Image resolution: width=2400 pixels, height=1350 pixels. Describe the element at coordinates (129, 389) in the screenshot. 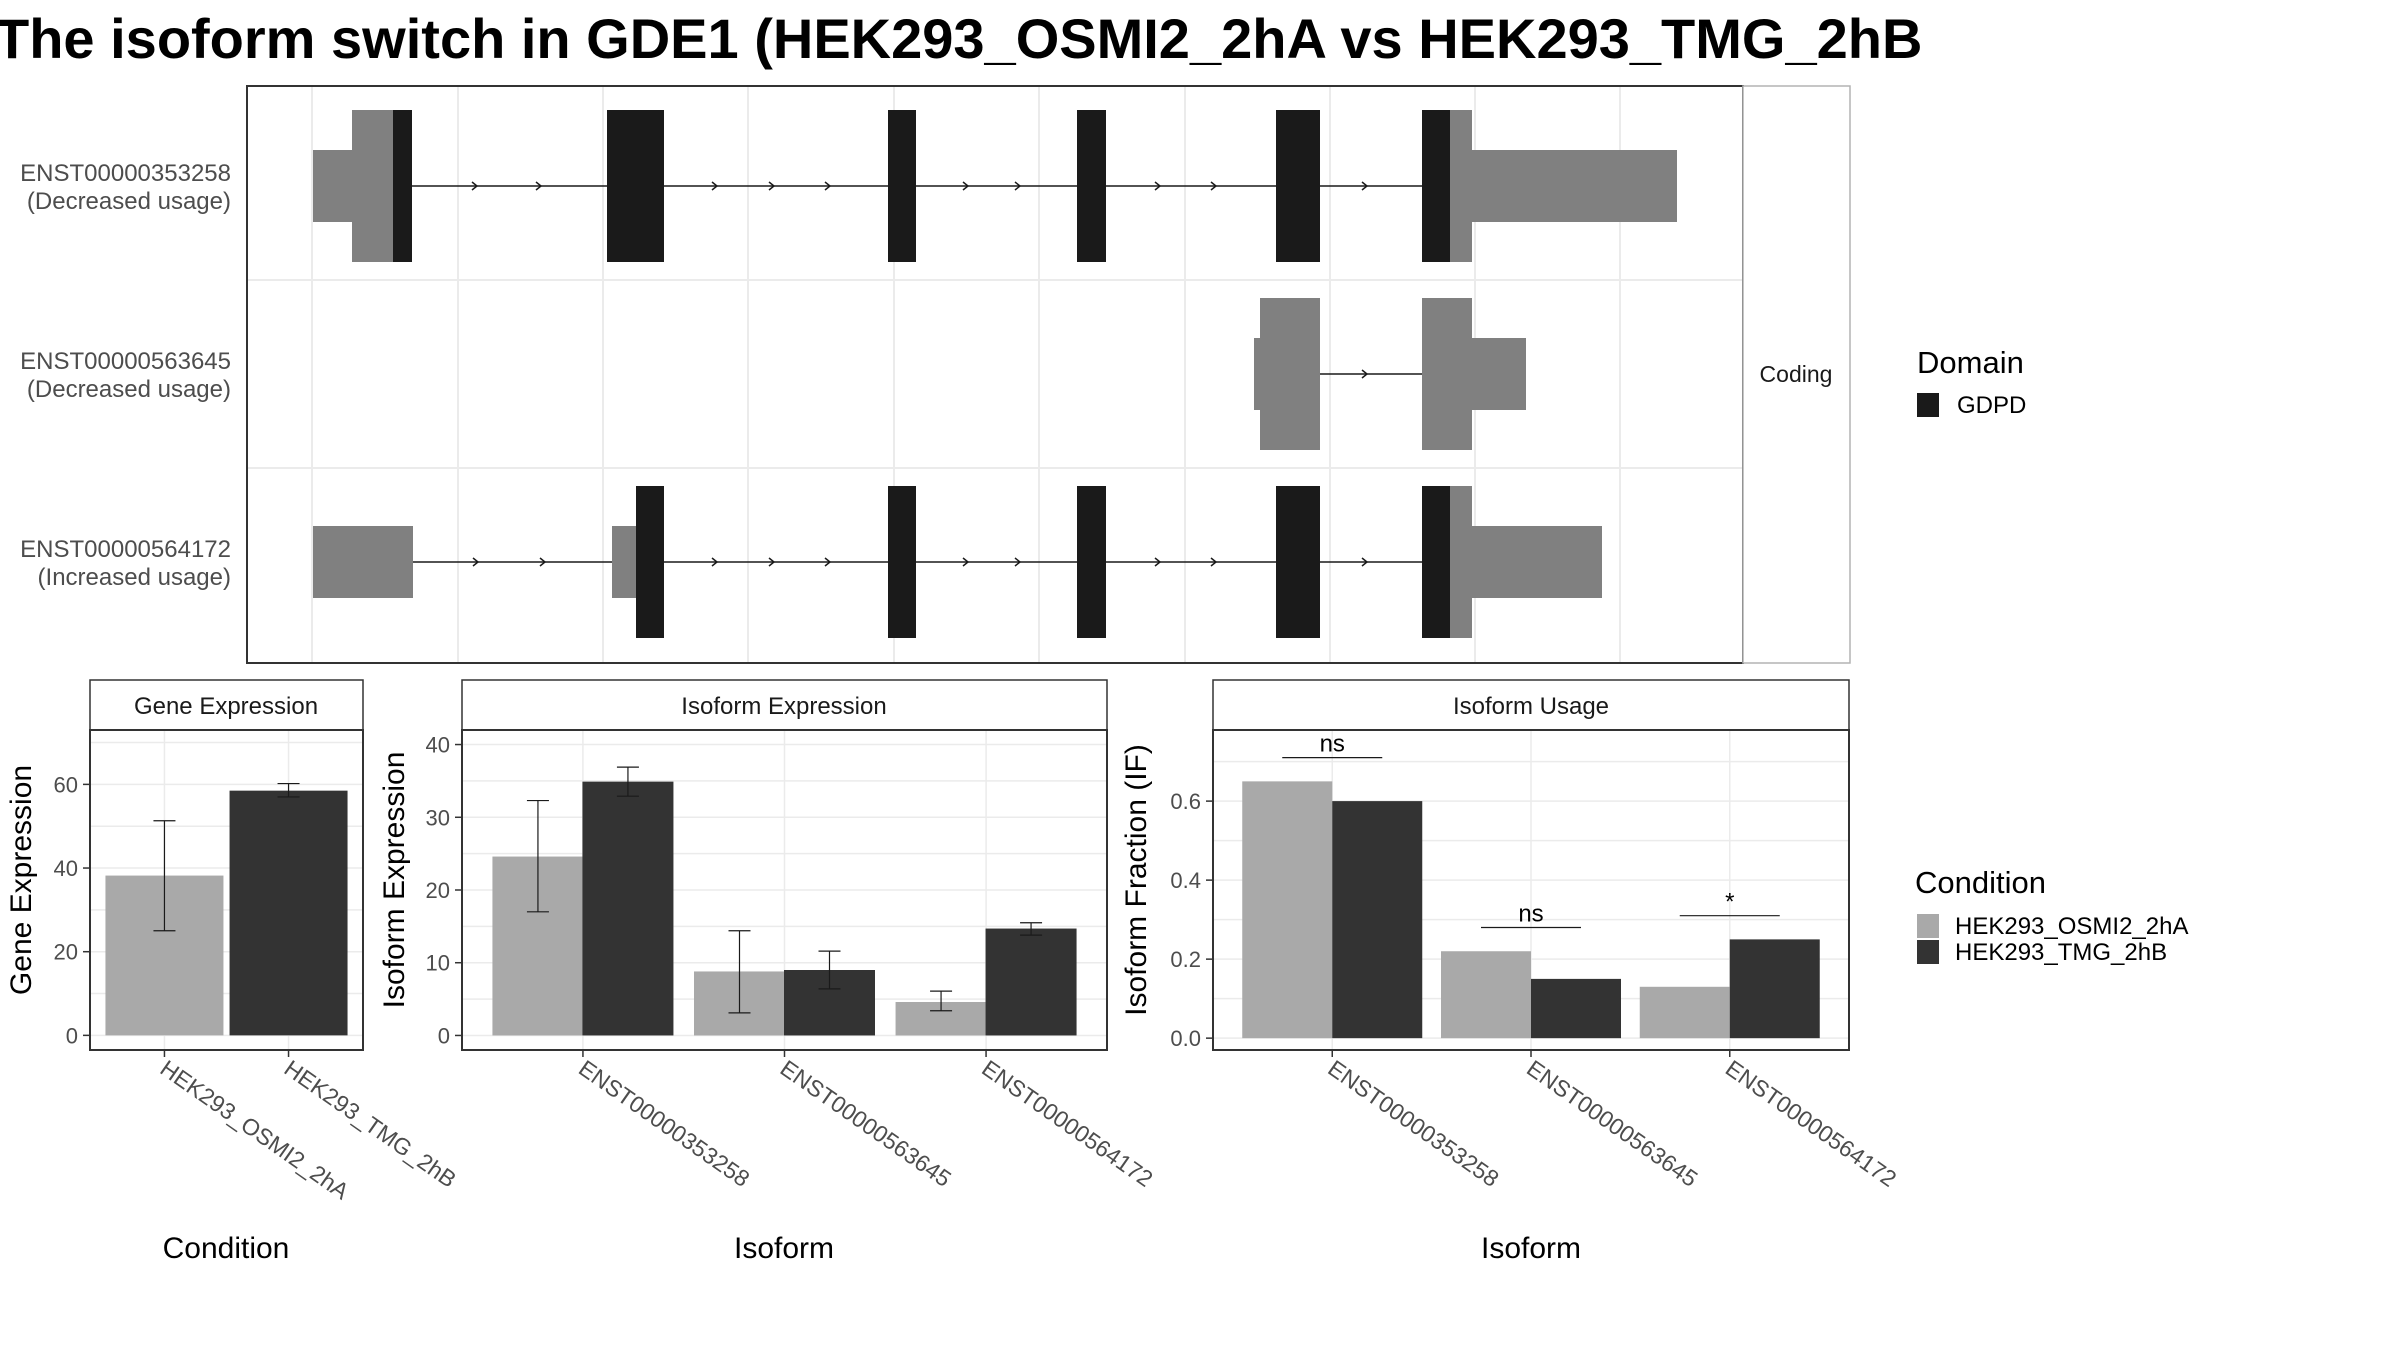

I see `isoform-label-usage: (Decreased usage)` at that location.